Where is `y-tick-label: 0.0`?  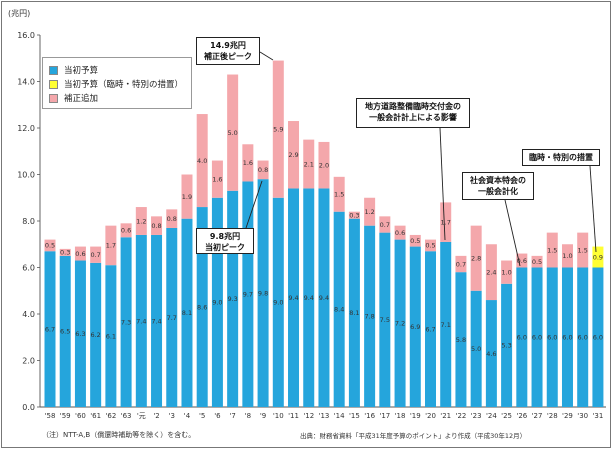 y-tick-label: 0.0 is located at coordinates (28, 407).